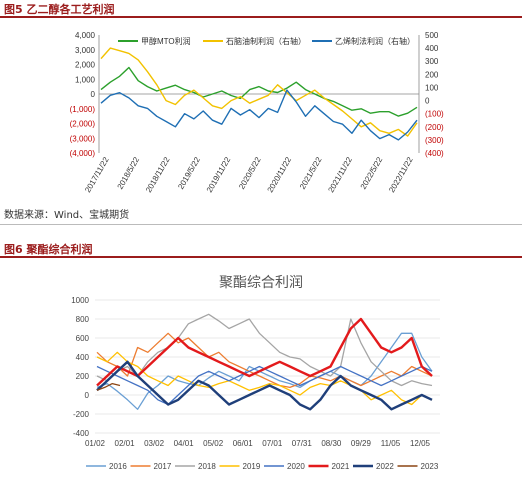 The image size is (522, 477). Describe the element at coordinates (261, 249) in the screenshot. I see `figure6-header: 图6 聚酯综合利润` at that location.